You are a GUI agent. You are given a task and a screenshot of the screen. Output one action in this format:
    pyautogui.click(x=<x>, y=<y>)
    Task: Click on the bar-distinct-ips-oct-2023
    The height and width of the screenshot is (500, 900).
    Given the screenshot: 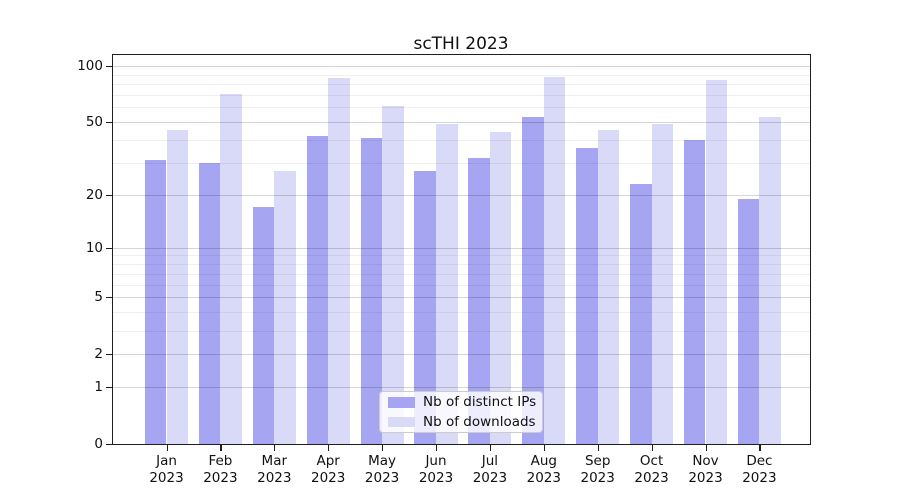 What is the action you would take?
    pyautogui.click(x=641, y=313)
    